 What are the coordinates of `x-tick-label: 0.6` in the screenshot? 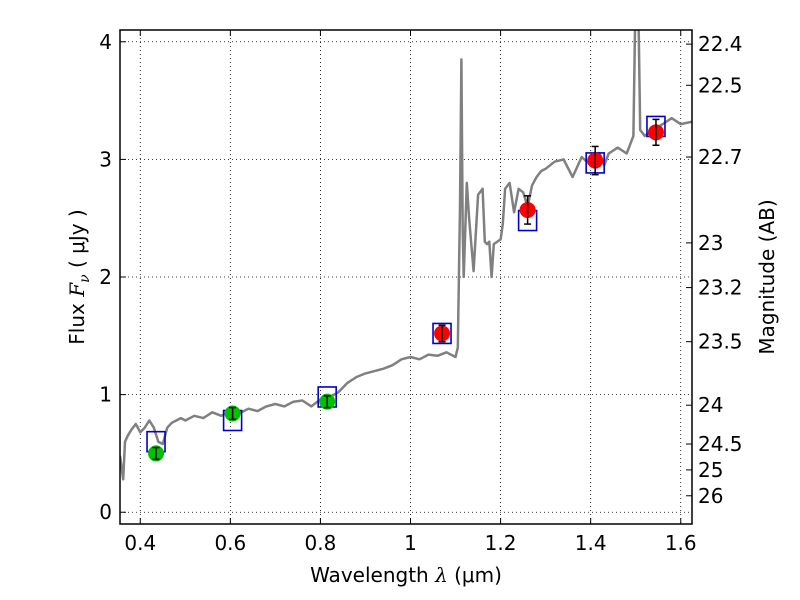 It's located at (230, 543).